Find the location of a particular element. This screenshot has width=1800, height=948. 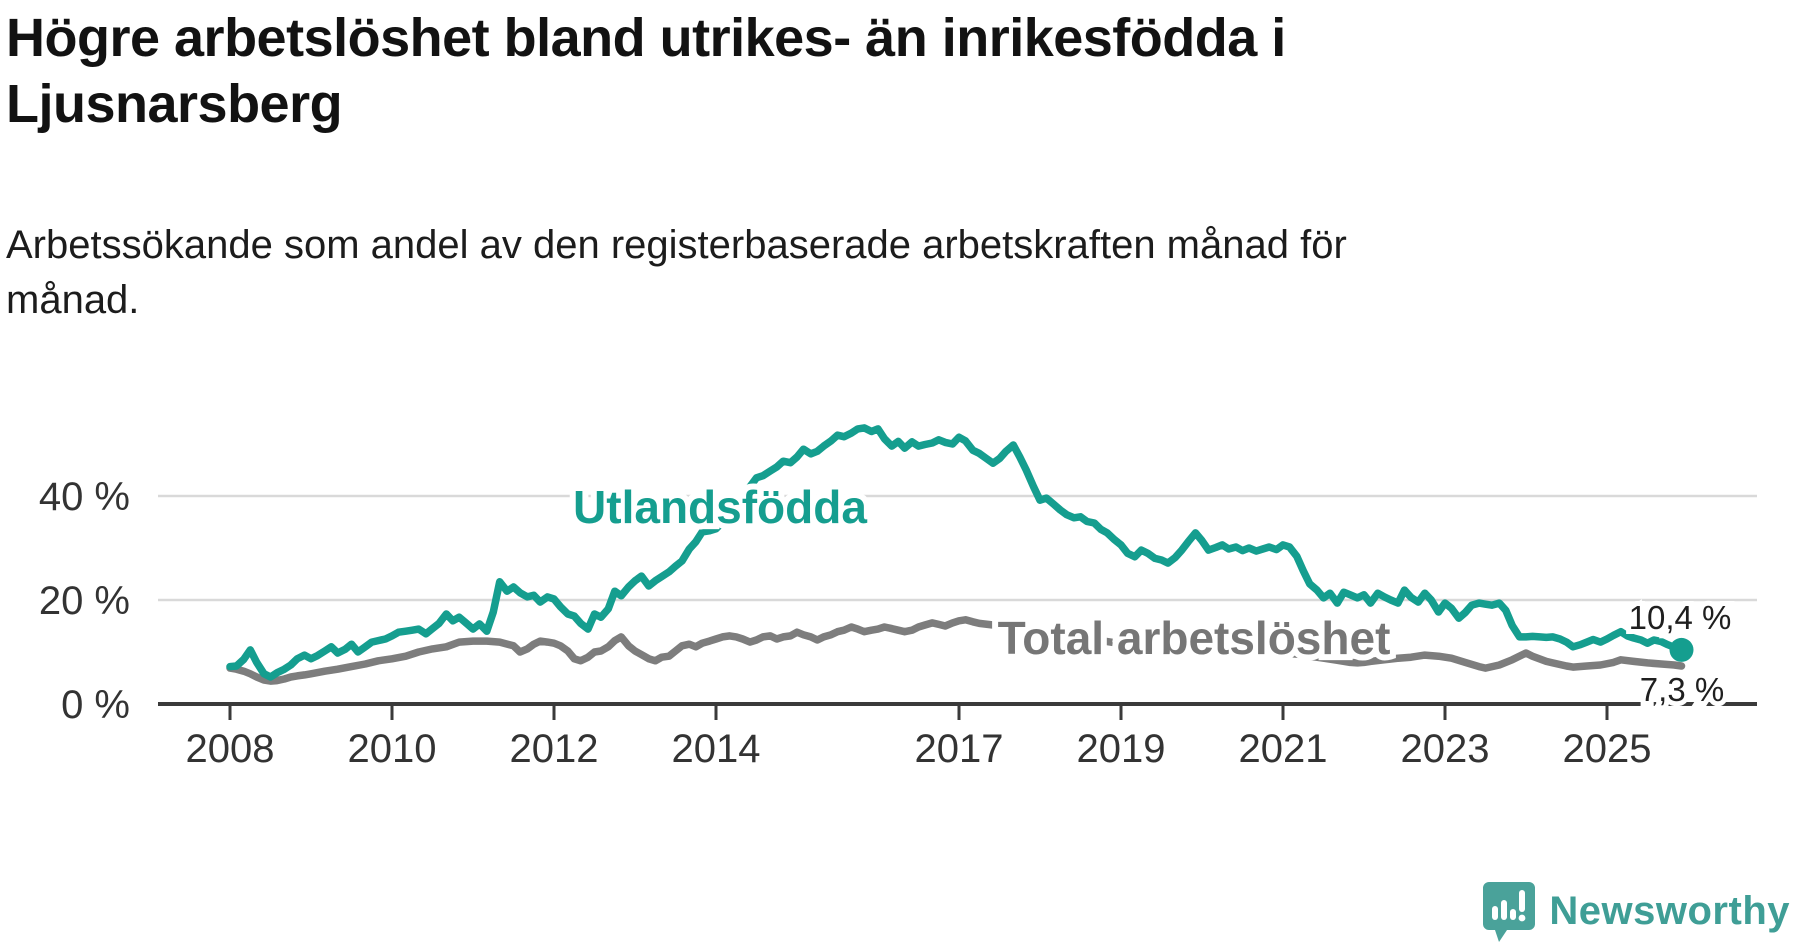

bar-chart-glyph is located at coordinates (1509, 906).